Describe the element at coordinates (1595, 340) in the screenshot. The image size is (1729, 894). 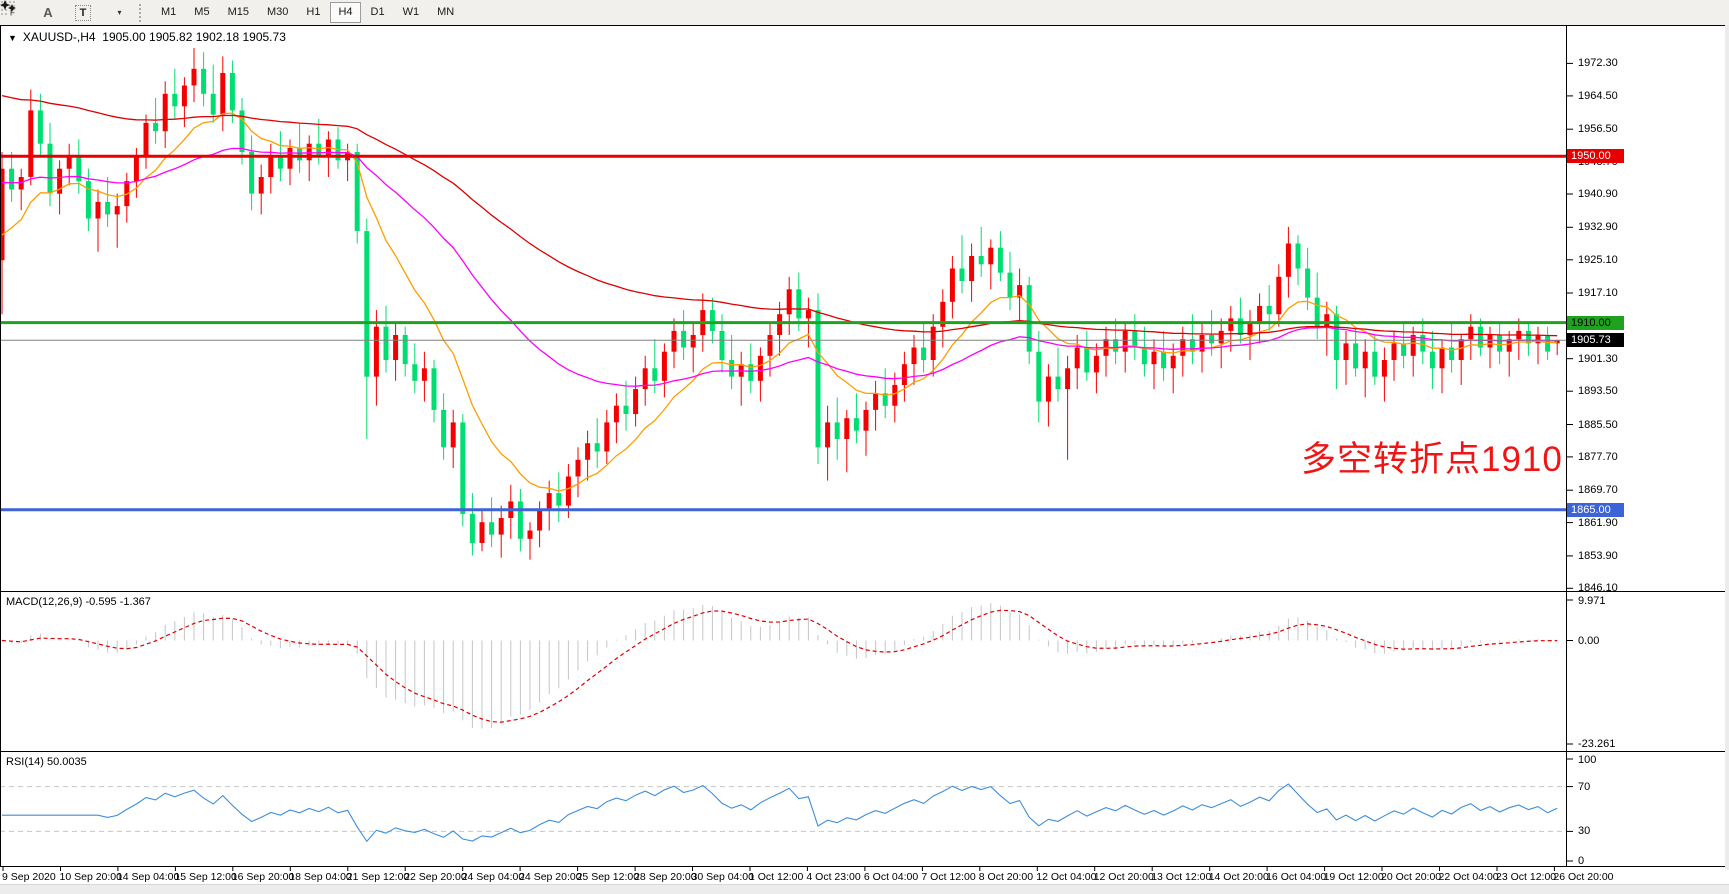
I see `current-price-badge: 1905.73` at that location.